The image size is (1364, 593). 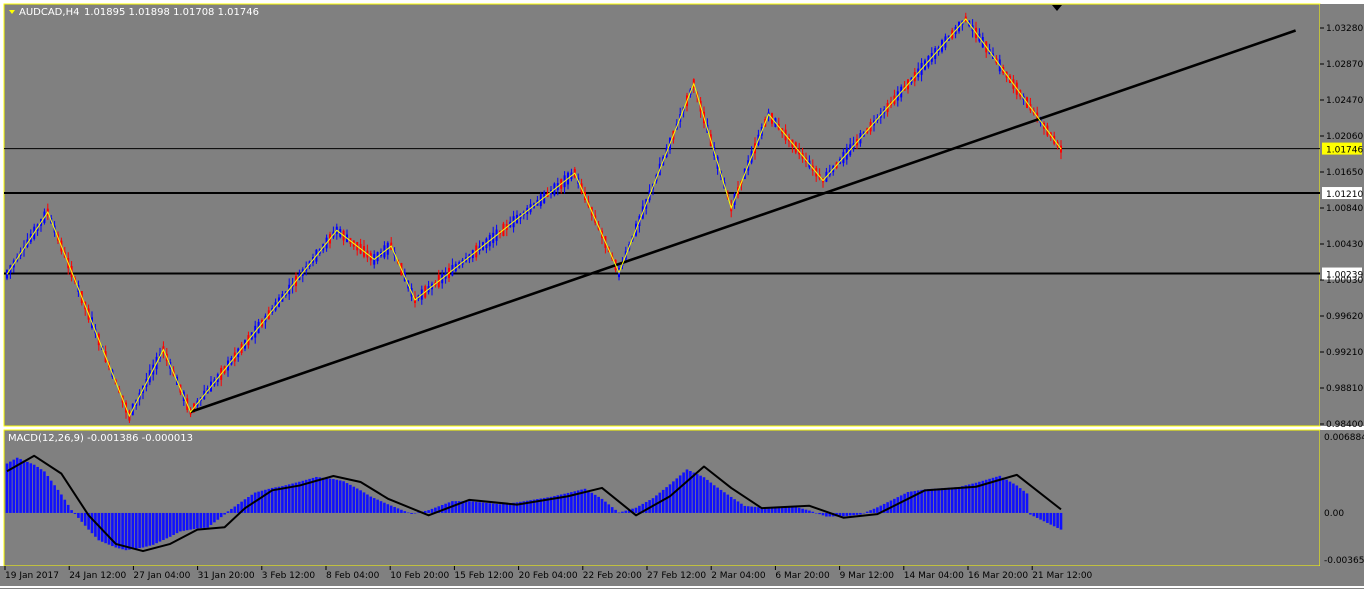 What do you see at coordinates (12, 12) in the screenshot?
I see `header-dropdown-icon` at bounding box center [12, 12].